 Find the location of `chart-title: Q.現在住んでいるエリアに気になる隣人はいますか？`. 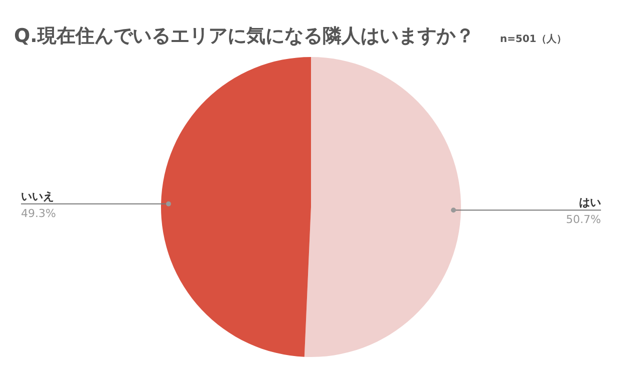

chart-title: Q.現在住んでいるエリアに気になる隣人はいますか？ is located at coordinates (244, 36).